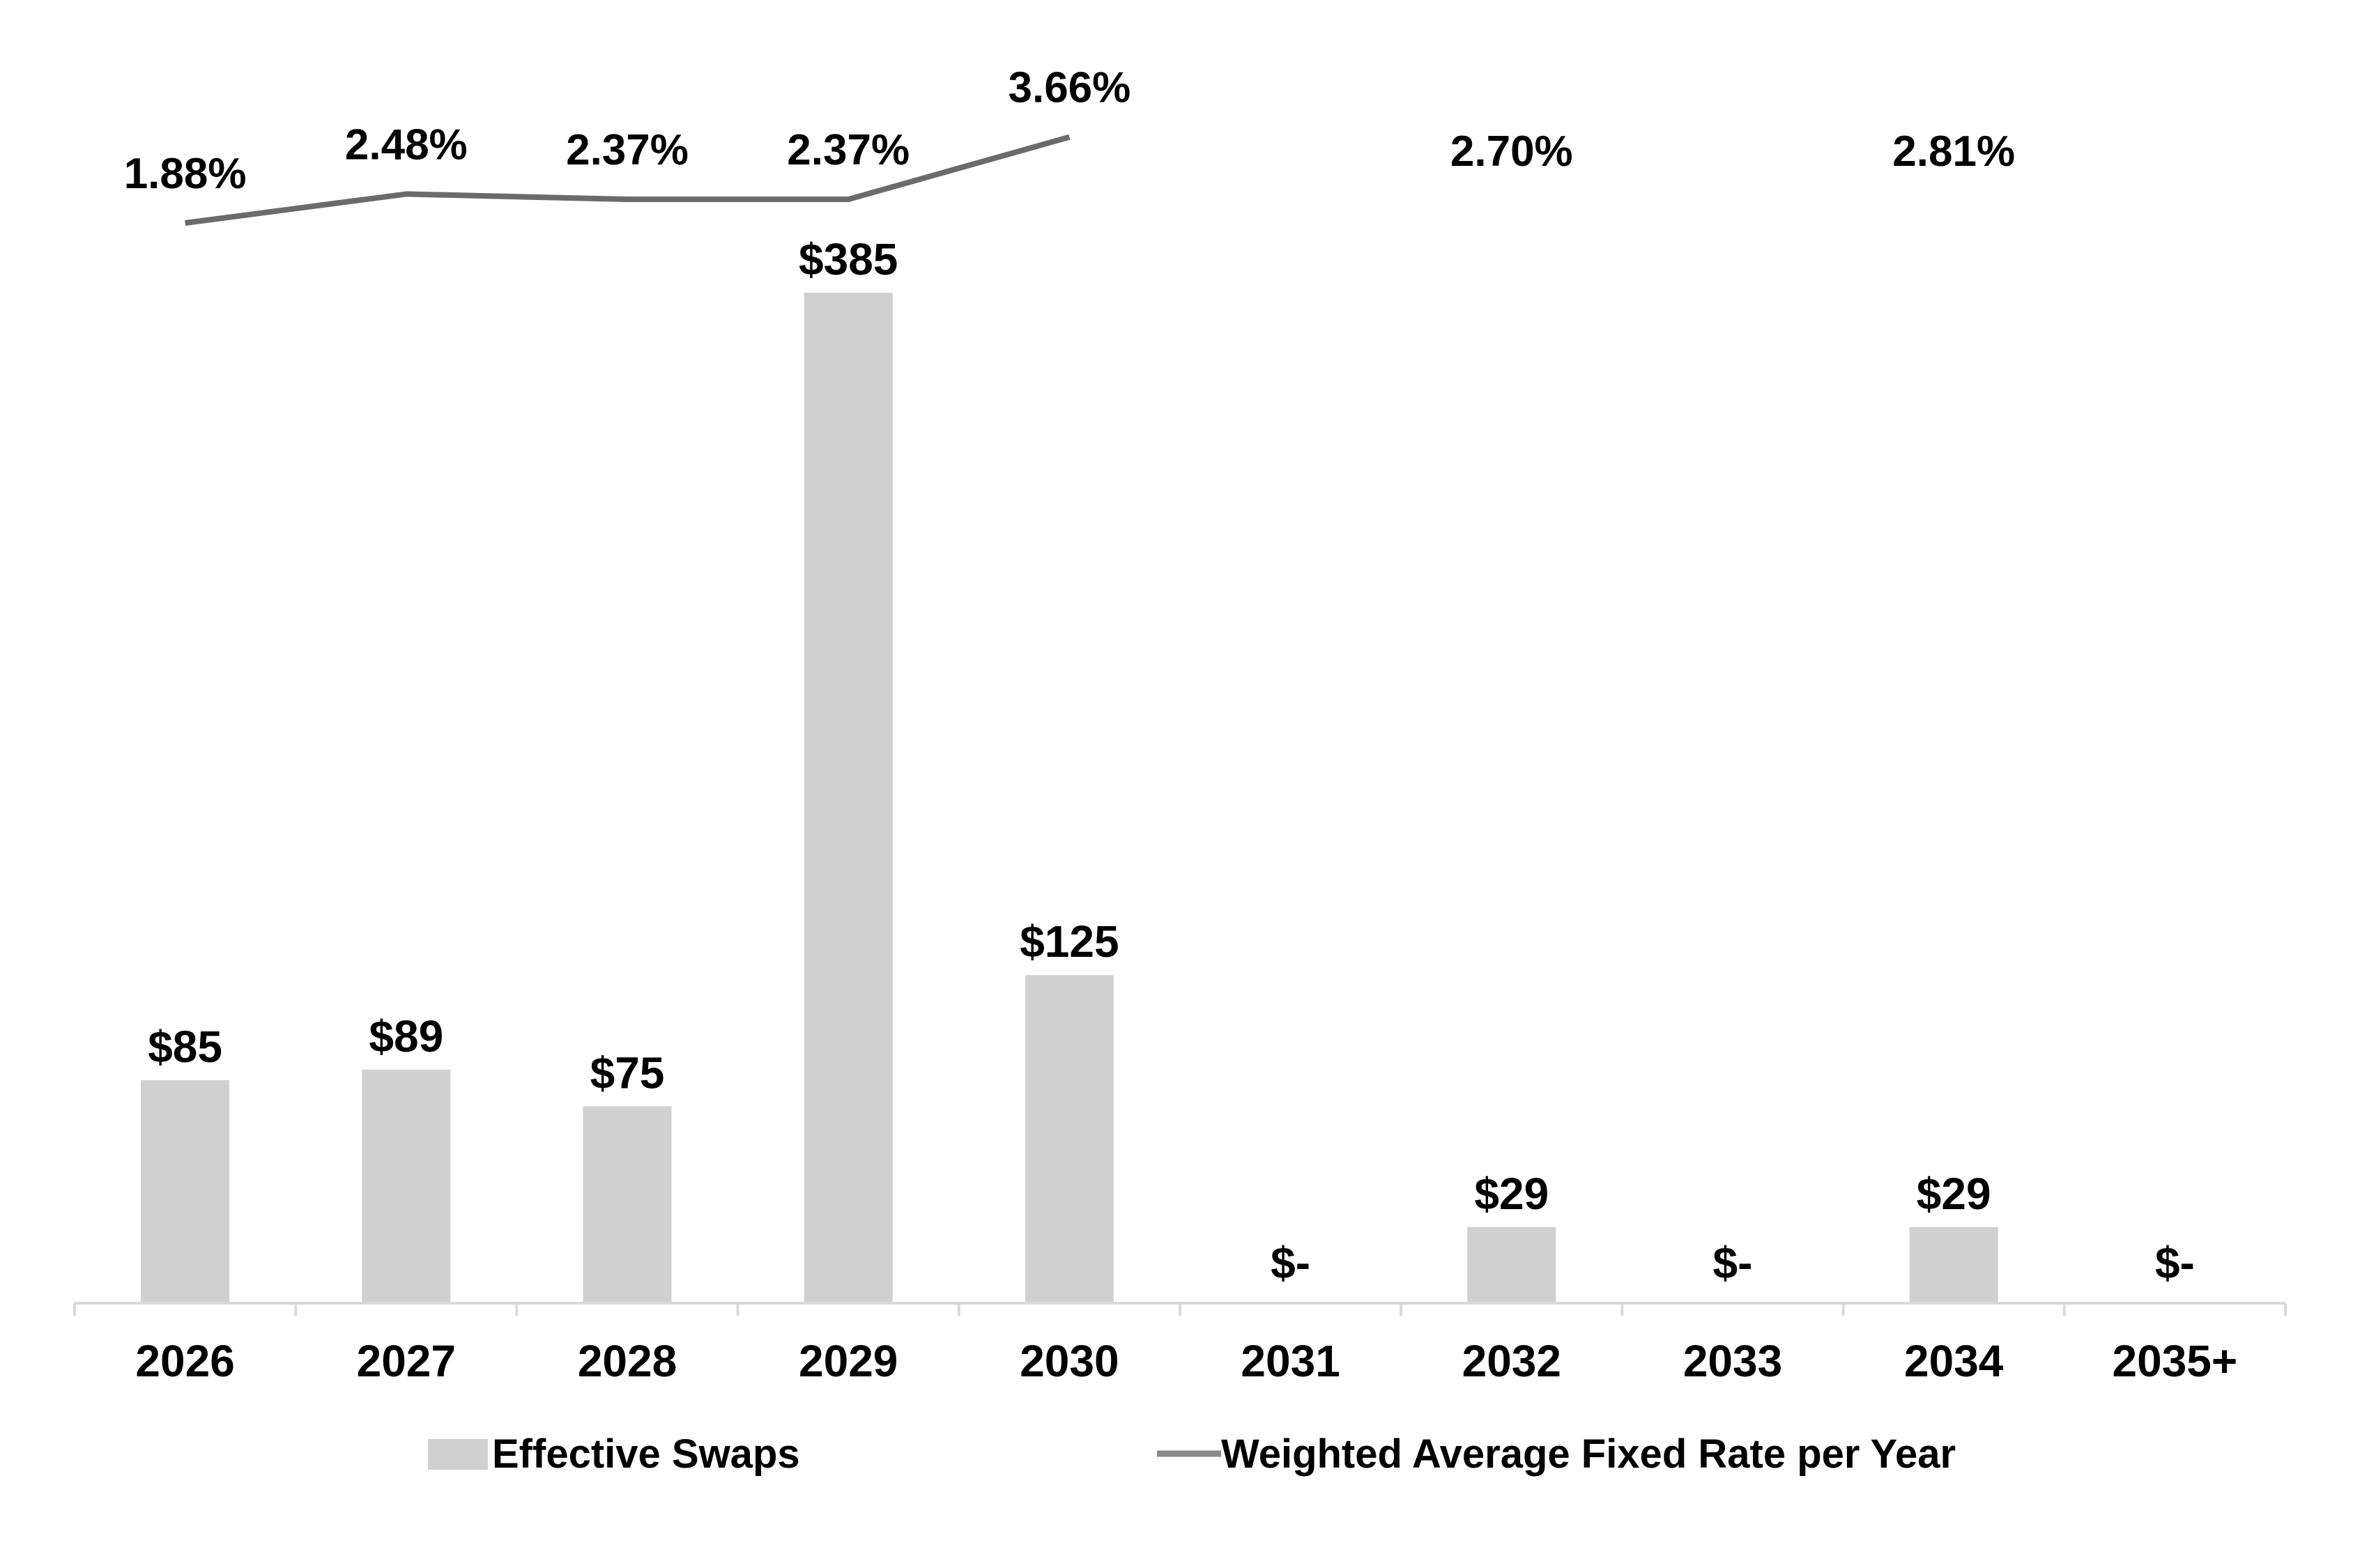 The width and height of the screenshot is (2376, 1568). Describe the element at coordinates (1069, 88) in the screenshot. I see `rate-value-label: 3.66%` at that location.